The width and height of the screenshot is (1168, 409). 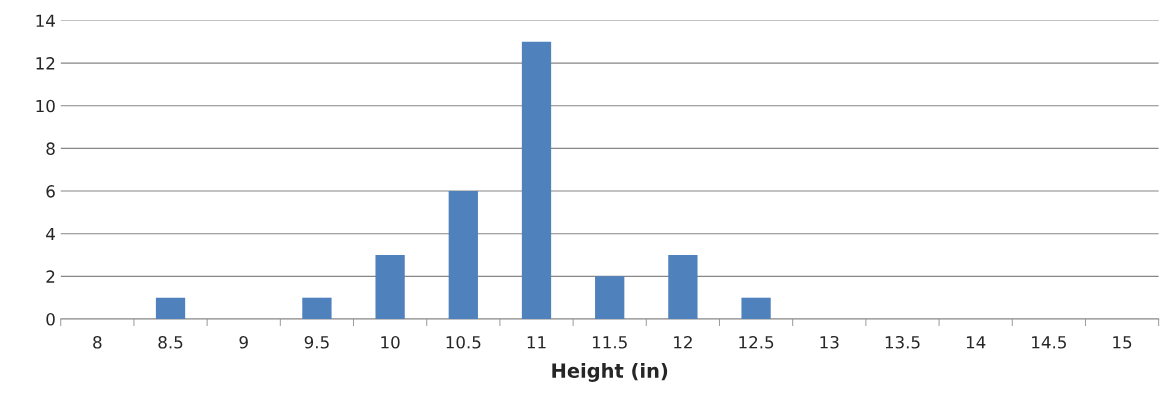 What do you see at coordinates (45, 63) in the screenshot?
I see `y-tick-label: 12` at bounding box center [45, 63].